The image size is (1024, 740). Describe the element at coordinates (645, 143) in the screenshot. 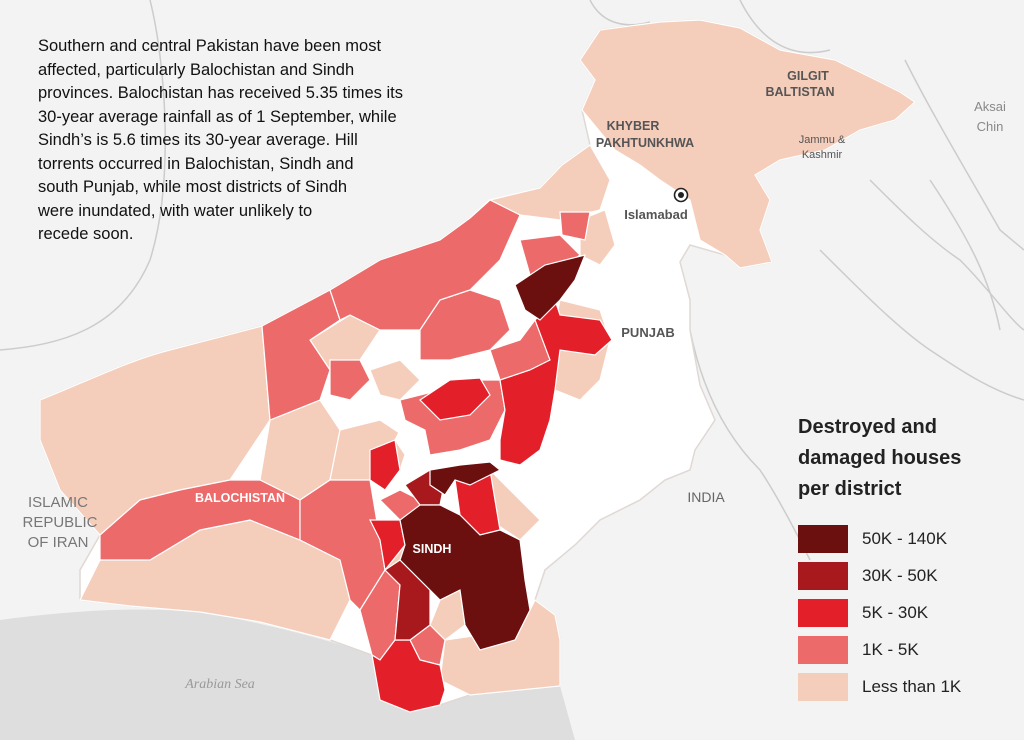

I see `label-kp-line2: PAKHTUNKHWA` at that location.